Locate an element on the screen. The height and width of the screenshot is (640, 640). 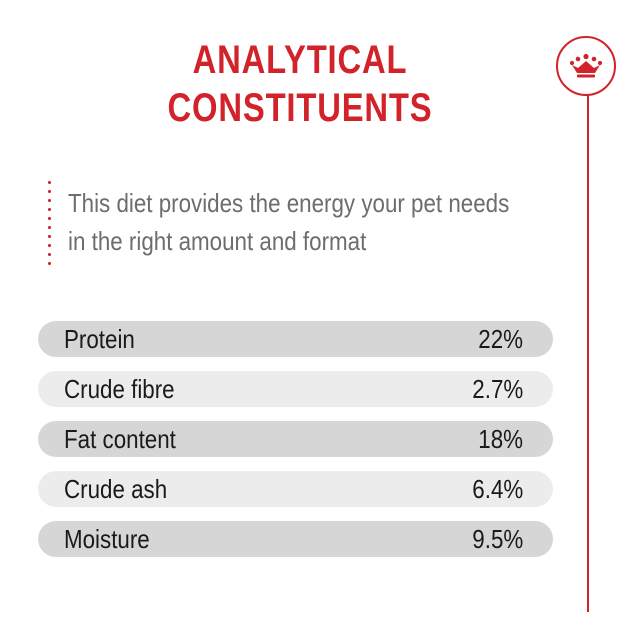
constituent-label: Fat content is located at coordinates (120, 438).